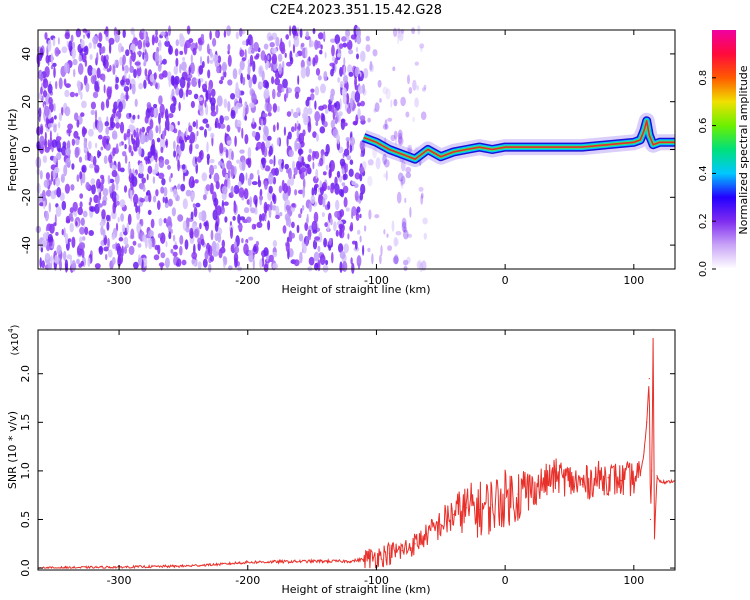 This screenshot has height=600, width=750. Describe the element at coordinates (25, 423) in the screenshot. I see `y-tick-label: 1.5` at that location.